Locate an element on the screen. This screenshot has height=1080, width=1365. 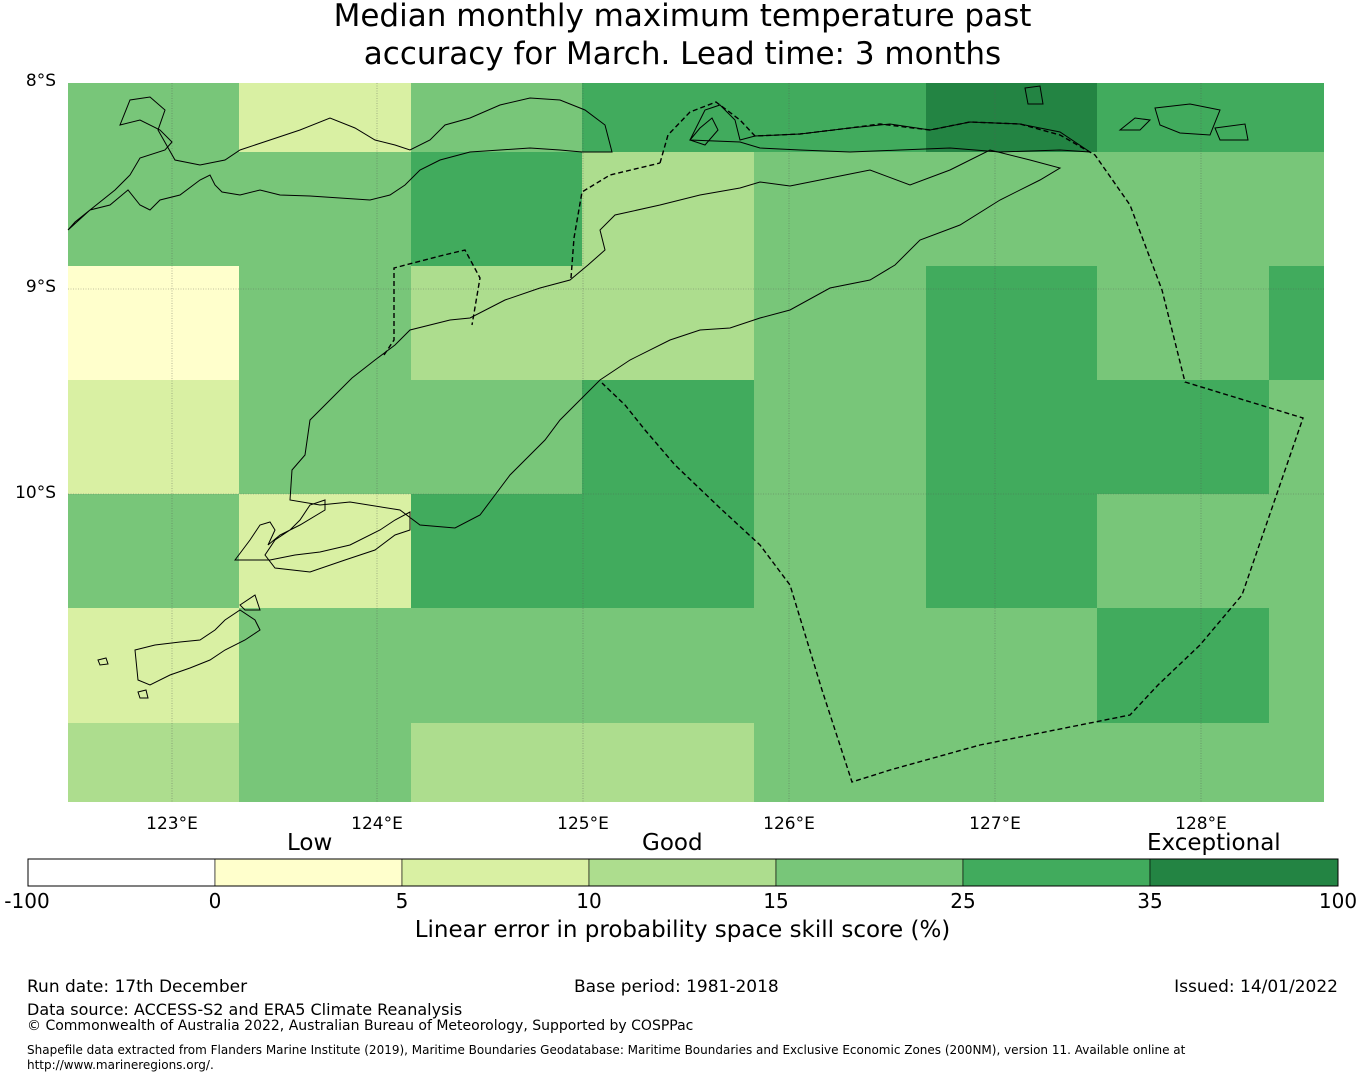
lon-label-126e: 126°E is located at coordinates (789, 824).